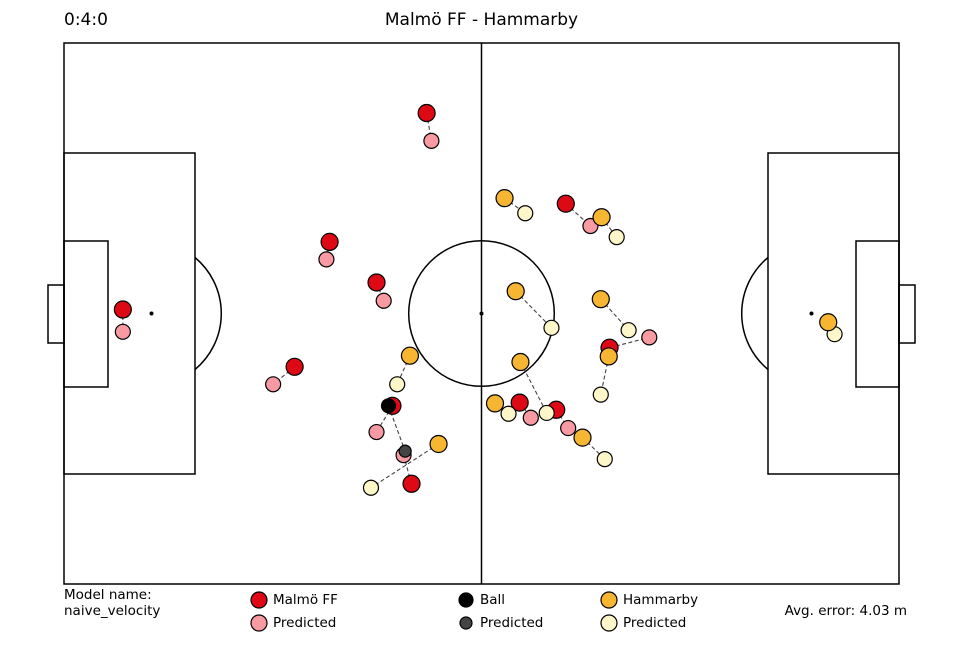 Image resolution: width=963 pixels, height=648 pixels. What do you see at coordinates (86, 314) in the screenshot?
I see `left-goal-area` at bounding box center [86, 314].